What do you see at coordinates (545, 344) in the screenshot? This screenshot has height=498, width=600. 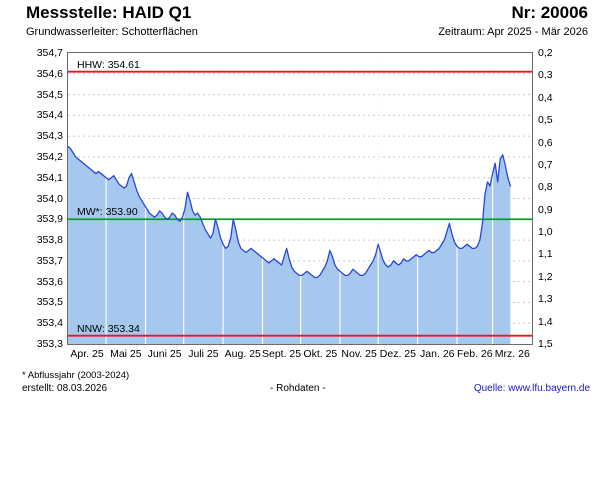 I see `y-tick-right: 1,5` at bounding box center [545, 344].